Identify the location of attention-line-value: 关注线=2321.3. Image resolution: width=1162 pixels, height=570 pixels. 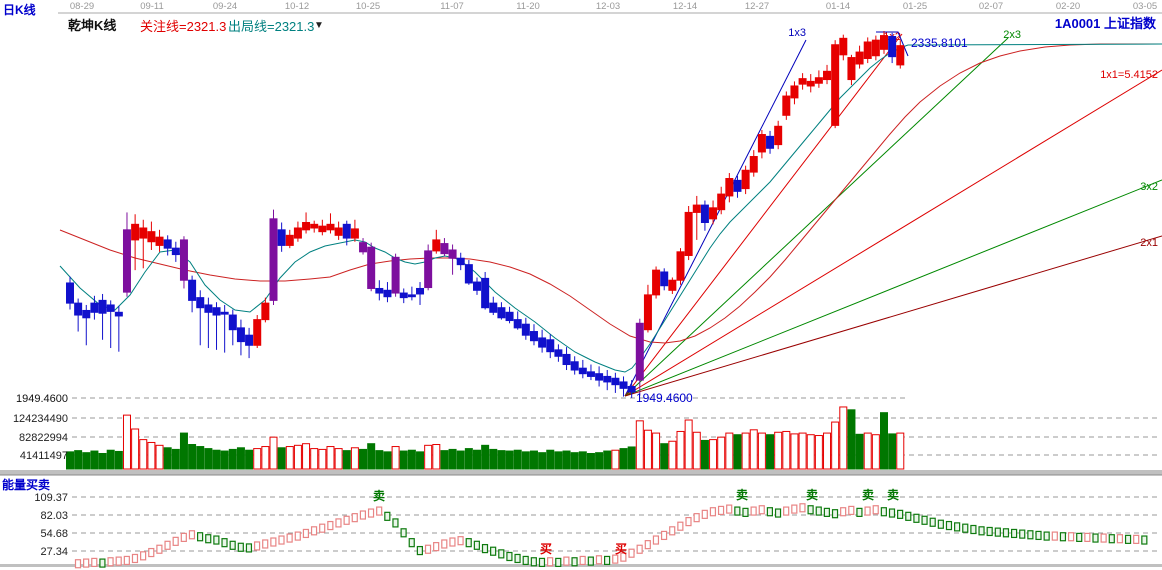
(183, 26).